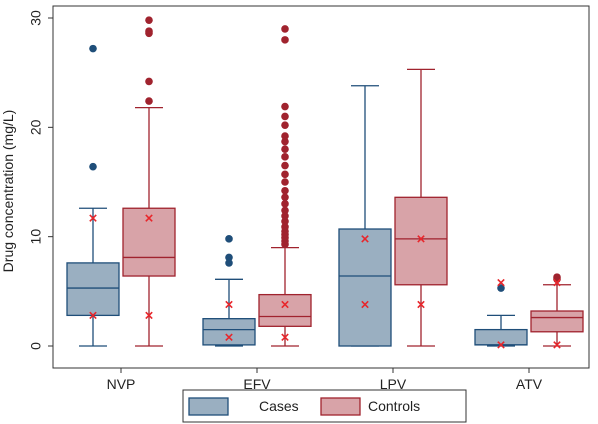  What do you see at coordinates (8, 191) in the screenshot?
I see `y-axis-title: Drug concentration (mg/L)` at bounding box center [8, 191].